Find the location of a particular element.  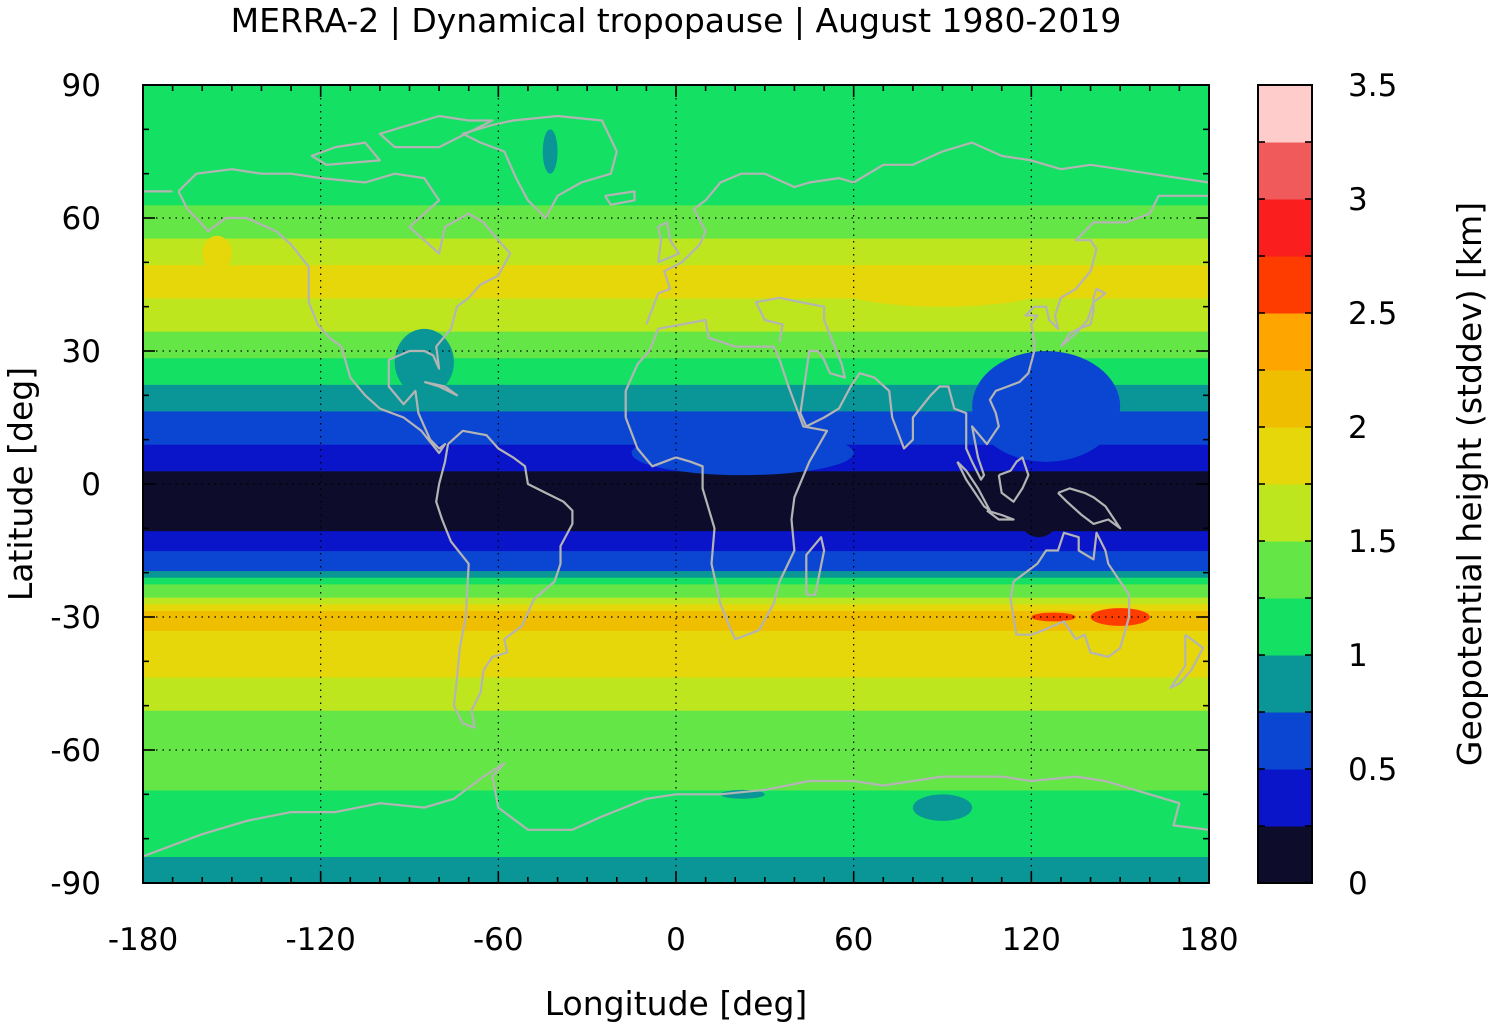

y-tick-label: -30 is located at coordinates (75, 618).